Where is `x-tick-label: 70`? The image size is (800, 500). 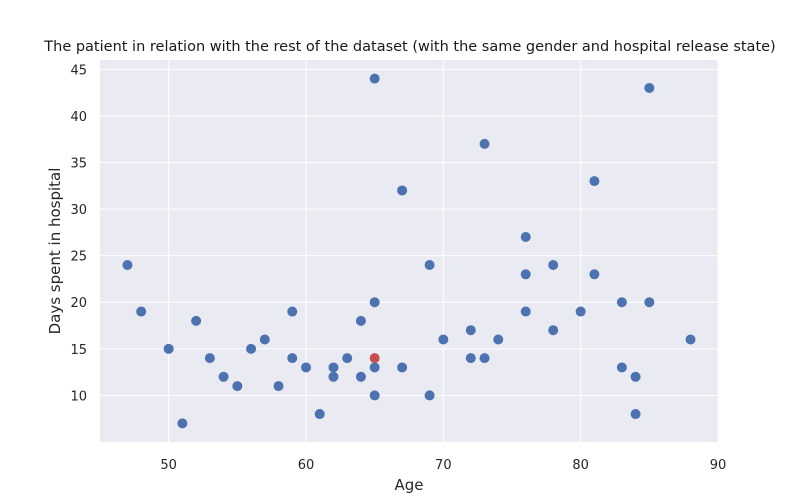 x-tick-label: 70 is located at coordinates (443, 465).